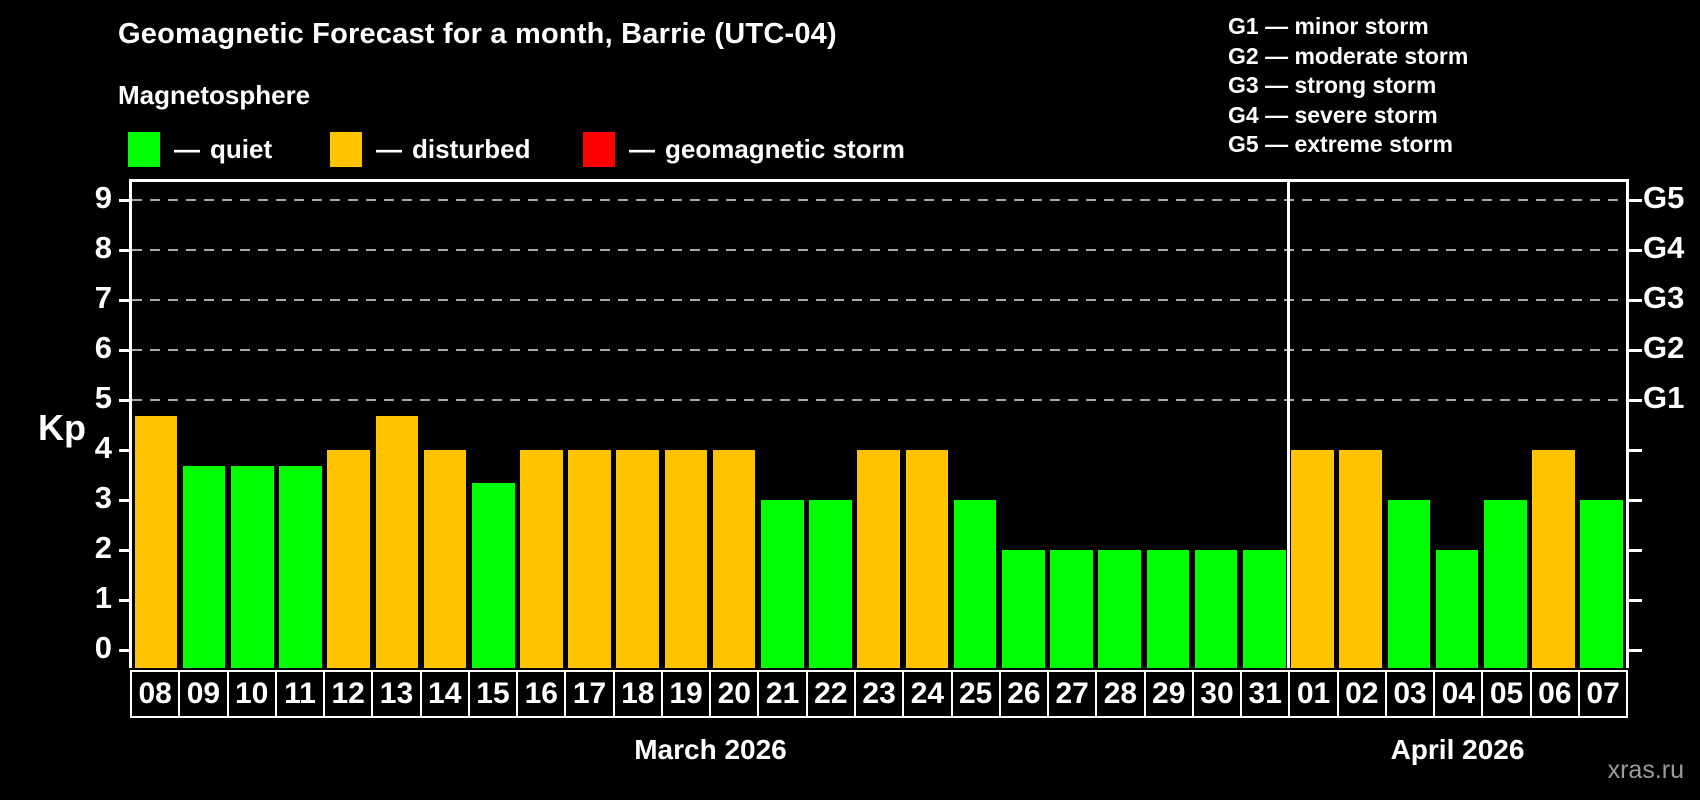 This screenshot has width=1700, height=800. Describe the element at coordinates (103, 347) in the screenshot. I see `y-tick-label-6: 6` at that location.